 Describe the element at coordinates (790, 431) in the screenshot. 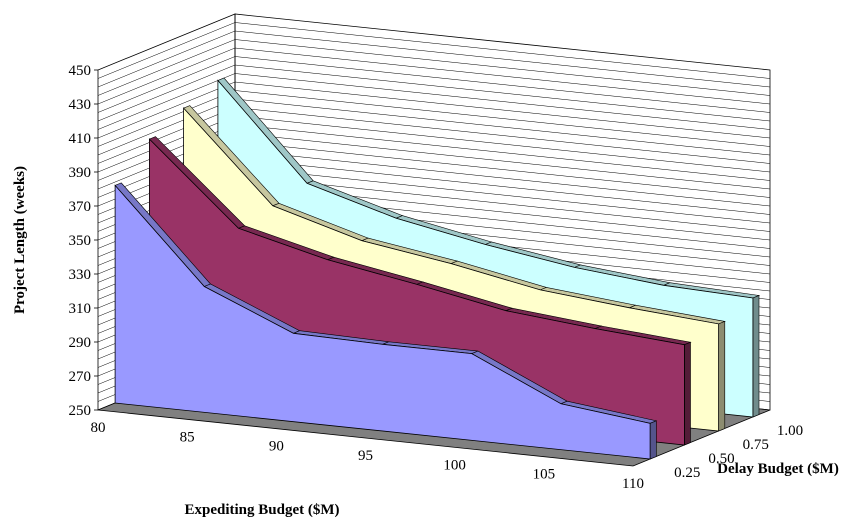

I see `z-tick-label: 1.00` at that location.